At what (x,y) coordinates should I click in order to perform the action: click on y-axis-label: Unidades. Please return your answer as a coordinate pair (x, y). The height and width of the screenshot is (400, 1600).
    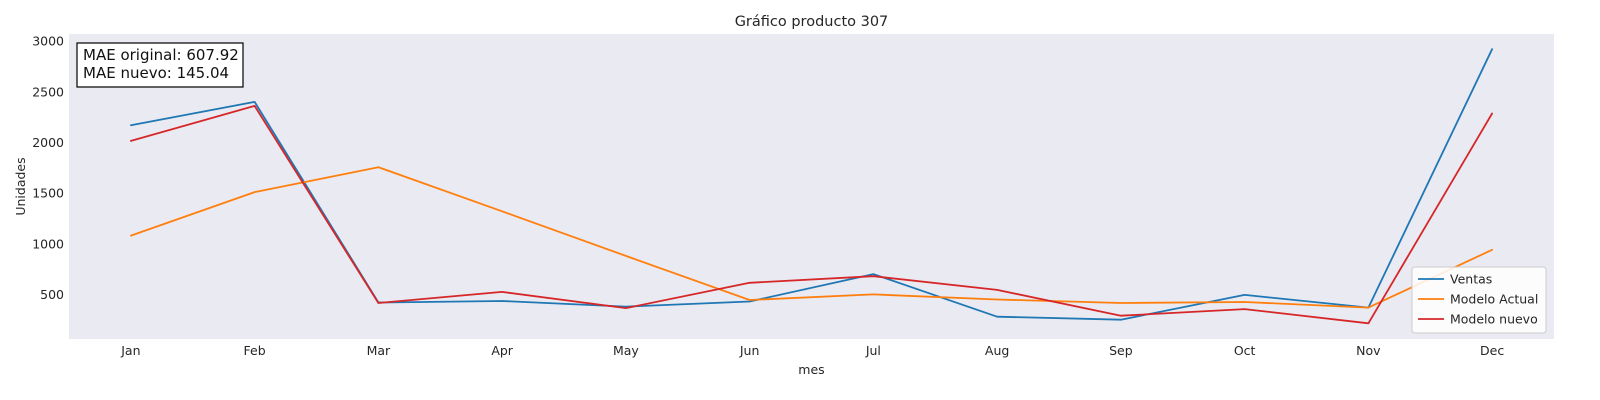
    Looking at the image, I should click on (20, 186).